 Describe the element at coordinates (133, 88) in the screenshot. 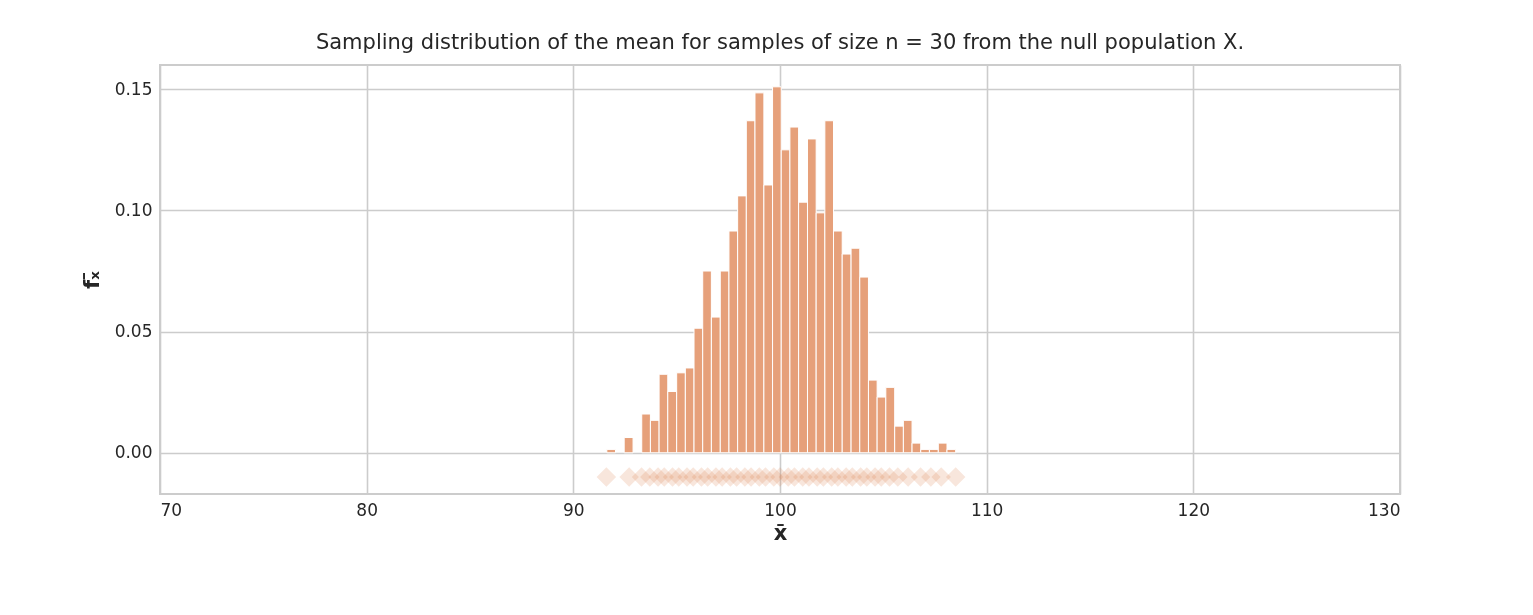

I see `y-tick-label: 0.15` at that location.